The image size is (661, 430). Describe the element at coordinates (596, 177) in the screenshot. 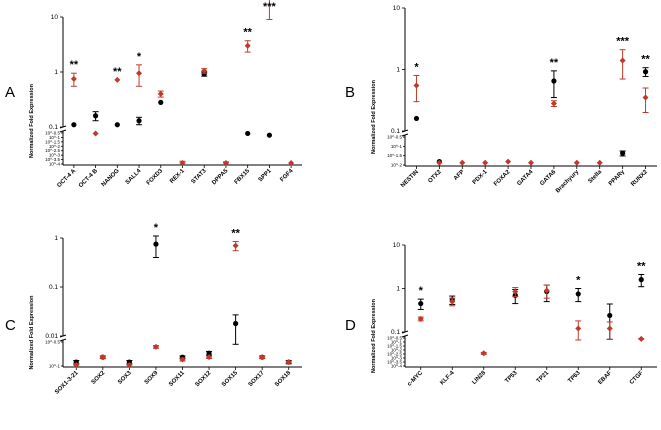

I see `x-tick-label: Stella` at that location.